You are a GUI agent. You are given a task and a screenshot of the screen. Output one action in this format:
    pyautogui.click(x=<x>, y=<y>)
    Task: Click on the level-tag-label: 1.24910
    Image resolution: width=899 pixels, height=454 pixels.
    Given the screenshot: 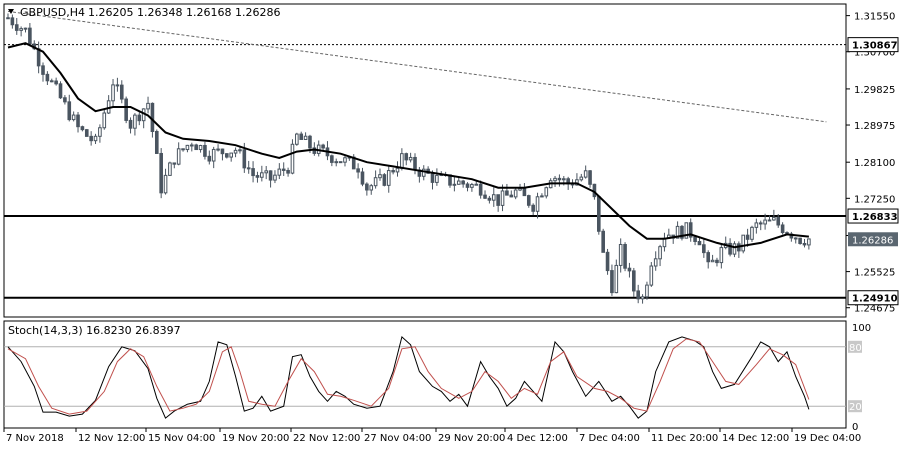 What is the action you would take?
    pyautogui.click(x=875, y=299)
    